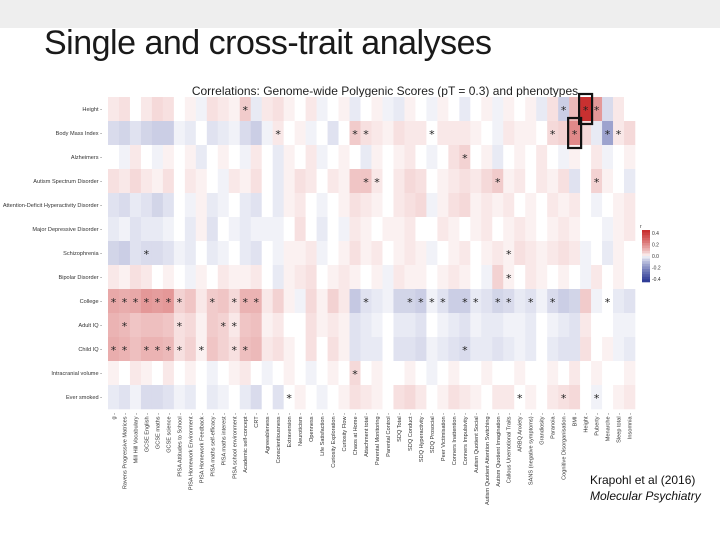 This screenshot has height=540, width=720. Describe the element at coordinates (655, 257) in the screenshot. I see `legend-tick-label: 0.0` at that location.